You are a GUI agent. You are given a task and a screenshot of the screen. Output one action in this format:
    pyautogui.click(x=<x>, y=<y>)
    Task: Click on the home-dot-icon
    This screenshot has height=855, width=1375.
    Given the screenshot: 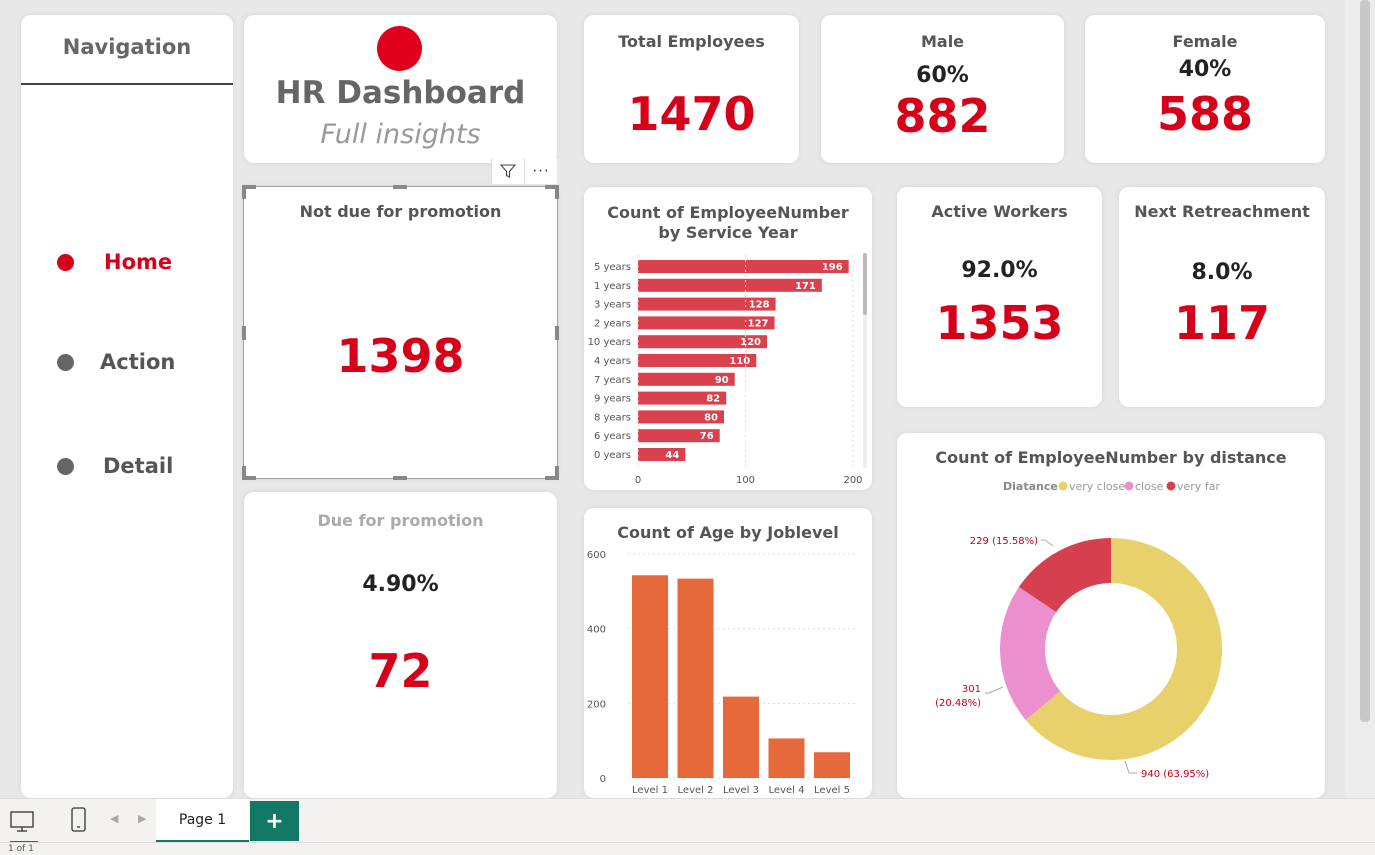 What is the action you would take?
    pyautogui.click(x=65, y=262)
    